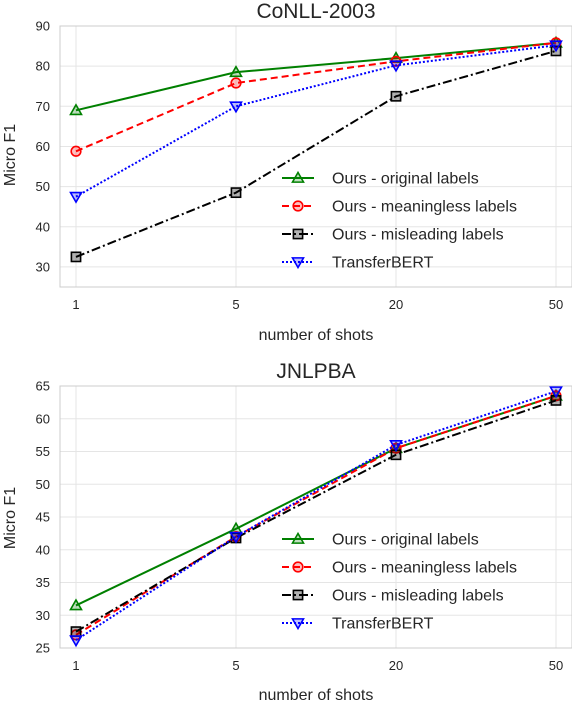  I want to click on y-tick-label: 55, so click(43, 451).